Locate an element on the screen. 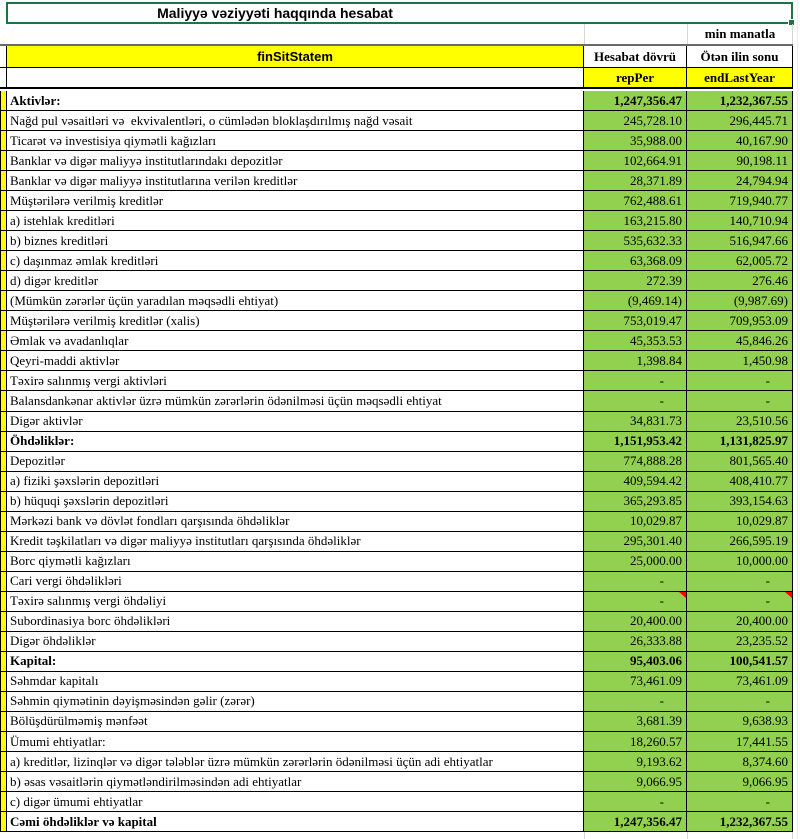 The height and width of the screenshot is (839, 800). header-marker-cell is located at coordinates (3, 56).